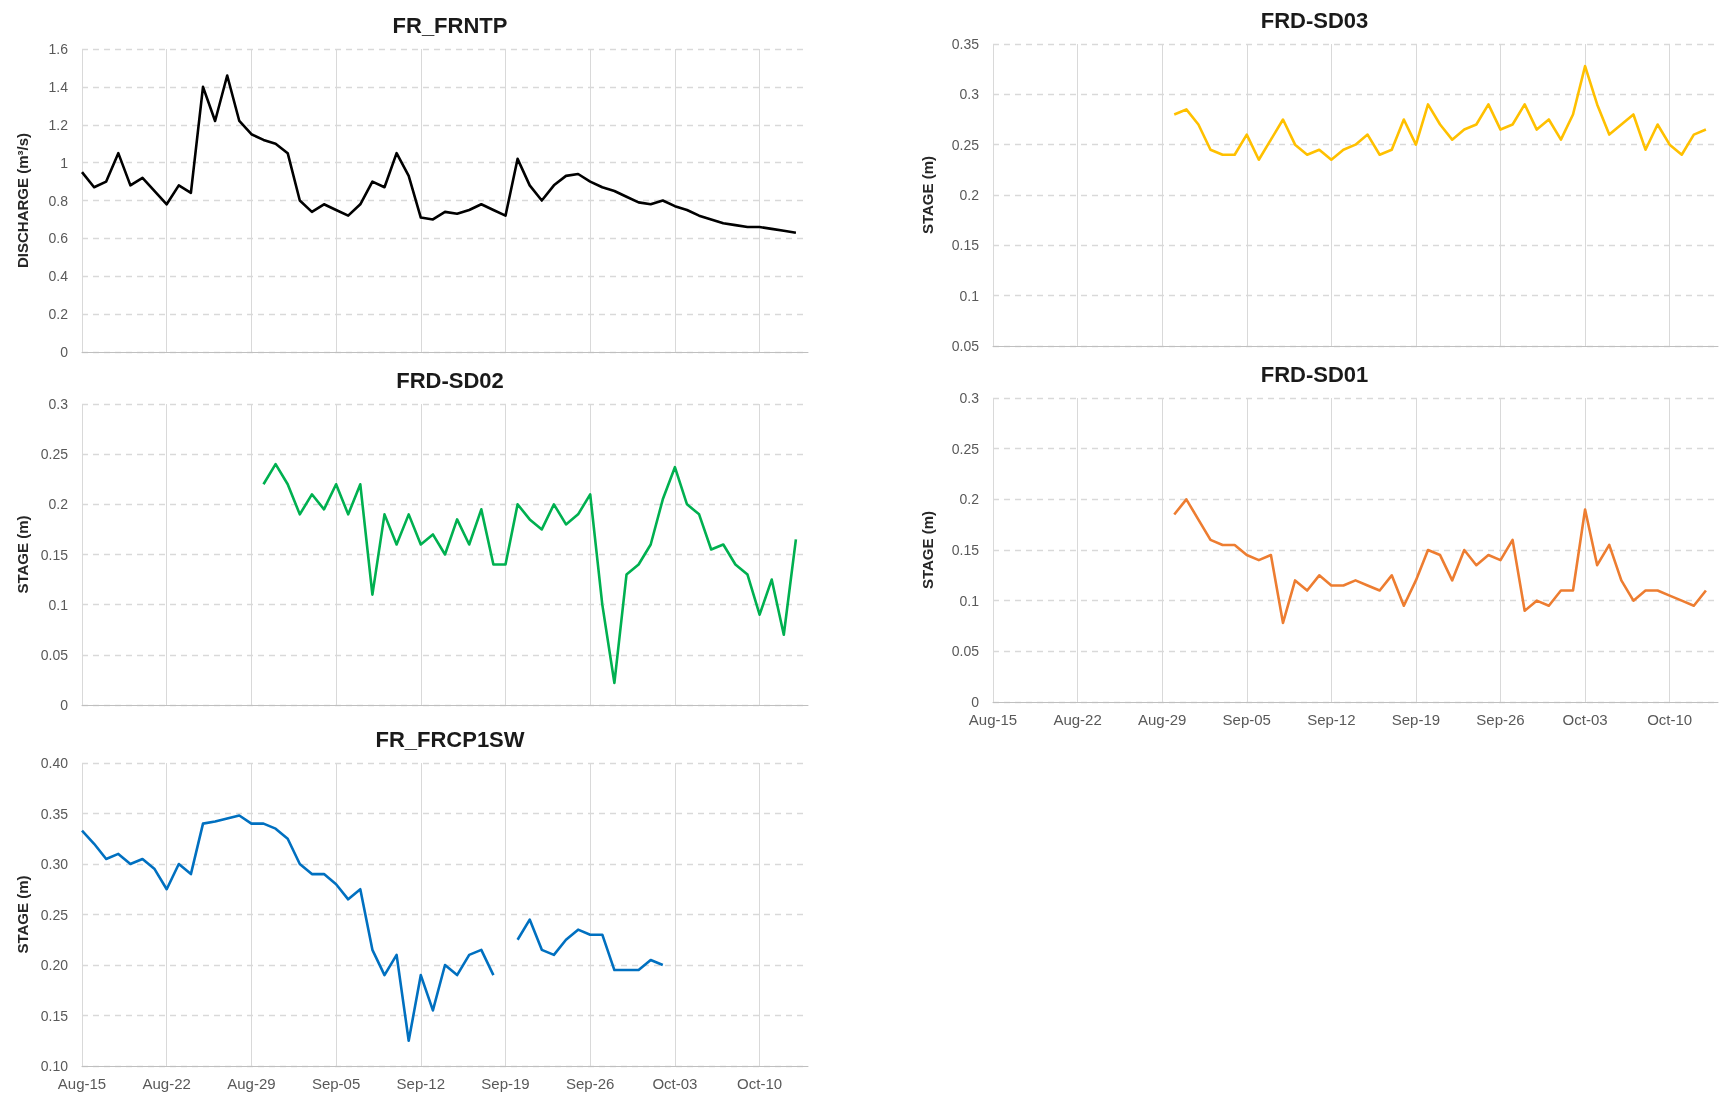 This screenshot has width=1724, height=1099. I want to click on y-tick-label: 1, so click(64, 162).